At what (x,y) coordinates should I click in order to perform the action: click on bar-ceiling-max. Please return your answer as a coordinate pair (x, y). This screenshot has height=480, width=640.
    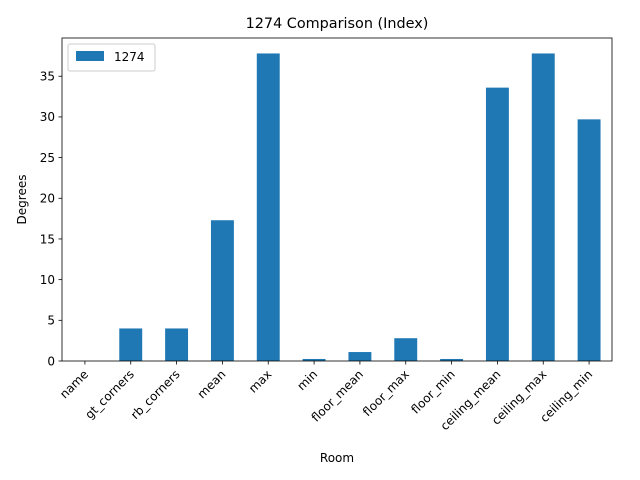
    Looking at the image, I should click on (543, 207).